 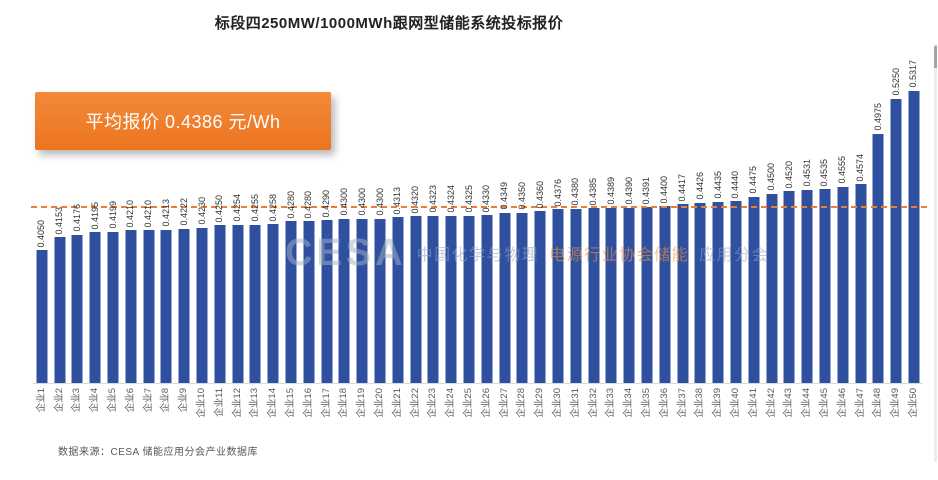 What do you see at coordinates (130, 213) in the screenshot?
I see `bar-value-label: 0.4210` at bounding box center [130, 213].